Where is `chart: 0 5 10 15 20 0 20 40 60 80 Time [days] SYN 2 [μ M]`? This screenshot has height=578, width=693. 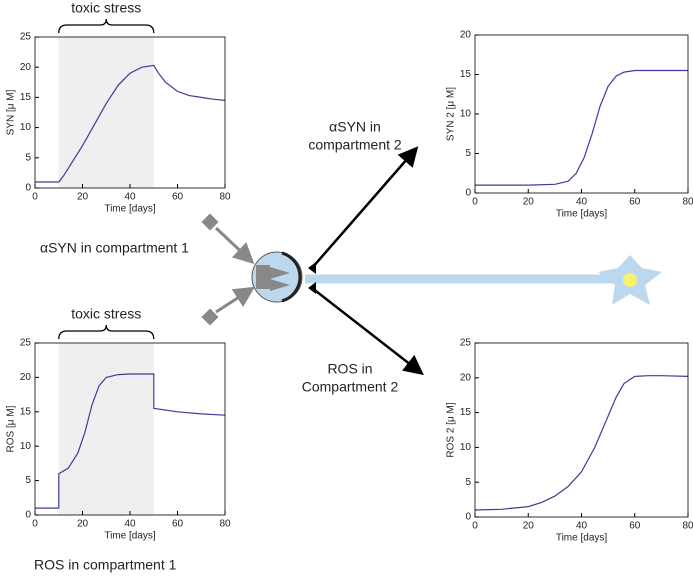
chart: 0 5 10 15 20 0 20 40 60 80 Time [days] SYN 2 [μ M] is located at coordinates (569, 125).